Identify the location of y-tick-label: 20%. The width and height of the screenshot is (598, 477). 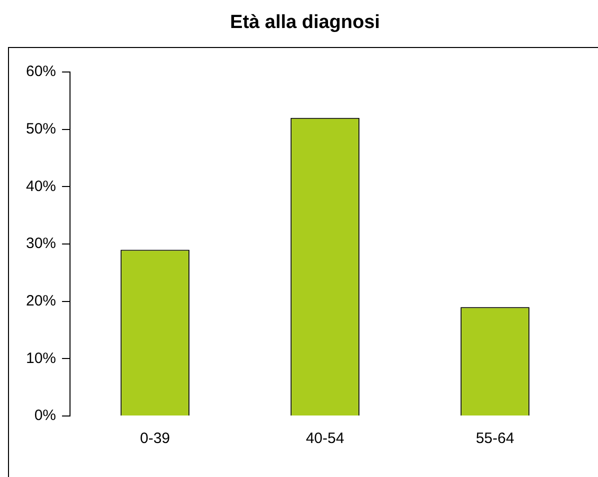
(41, 301).